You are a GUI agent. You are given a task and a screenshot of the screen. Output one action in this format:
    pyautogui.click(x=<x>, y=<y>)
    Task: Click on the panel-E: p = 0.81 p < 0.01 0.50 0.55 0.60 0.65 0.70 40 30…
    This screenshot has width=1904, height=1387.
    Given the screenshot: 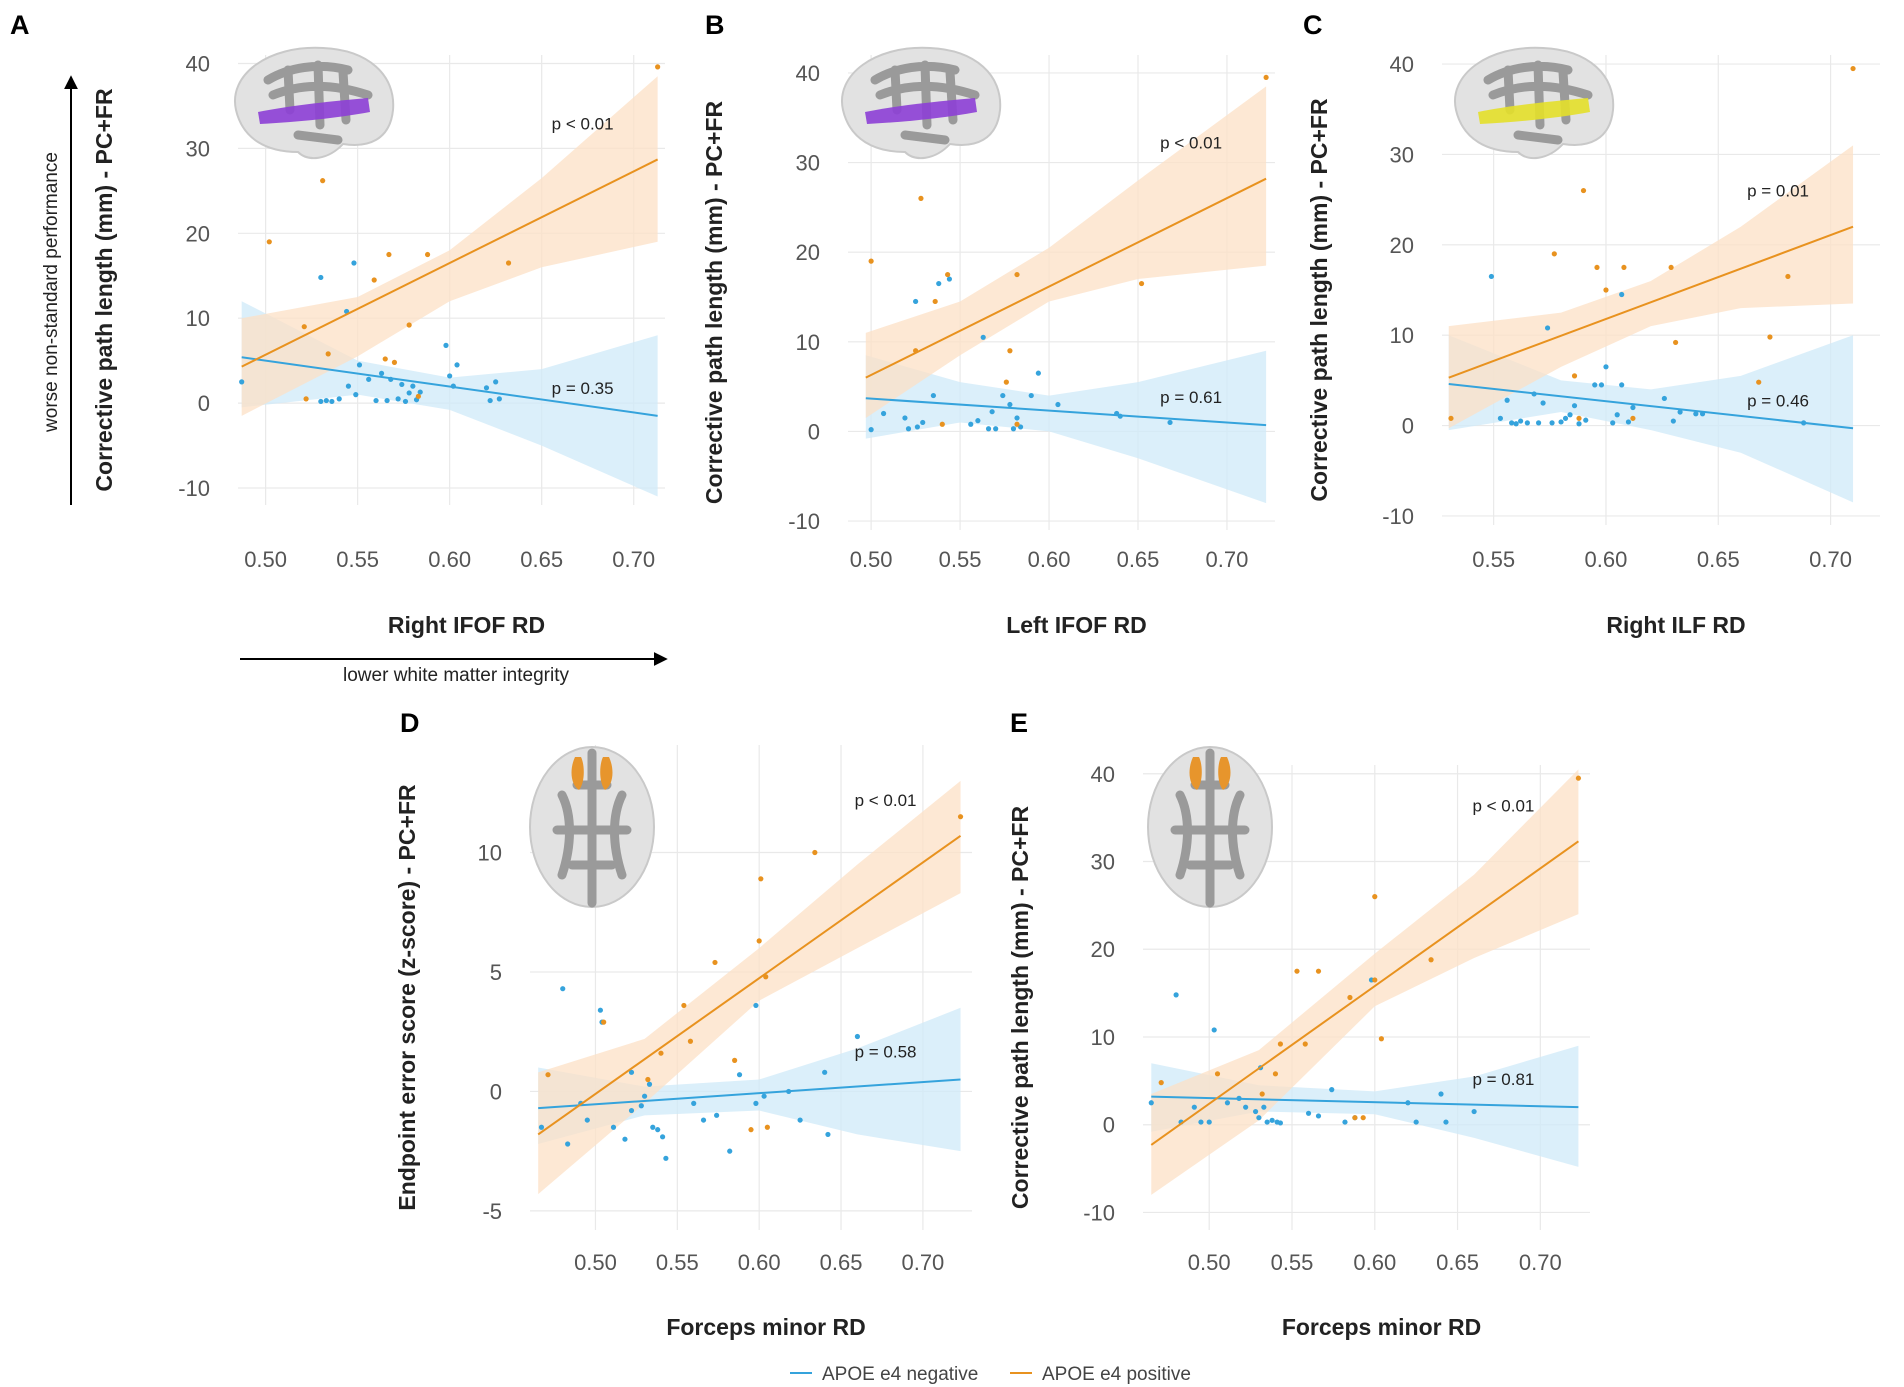 What is the action you would take?
    pyautogui.click(x=1298, y=1024)
    